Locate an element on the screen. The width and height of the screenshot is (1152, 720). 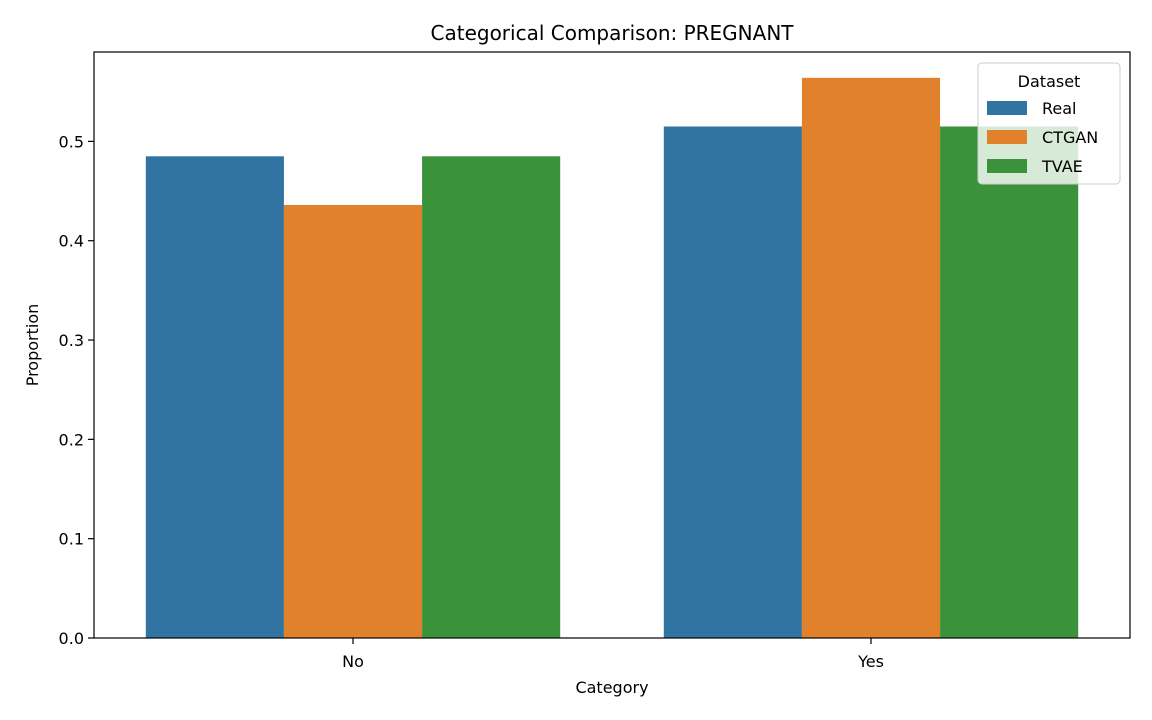
legend: Dataset Real CTGAN TVAE is located at coordinates (1049, 123).